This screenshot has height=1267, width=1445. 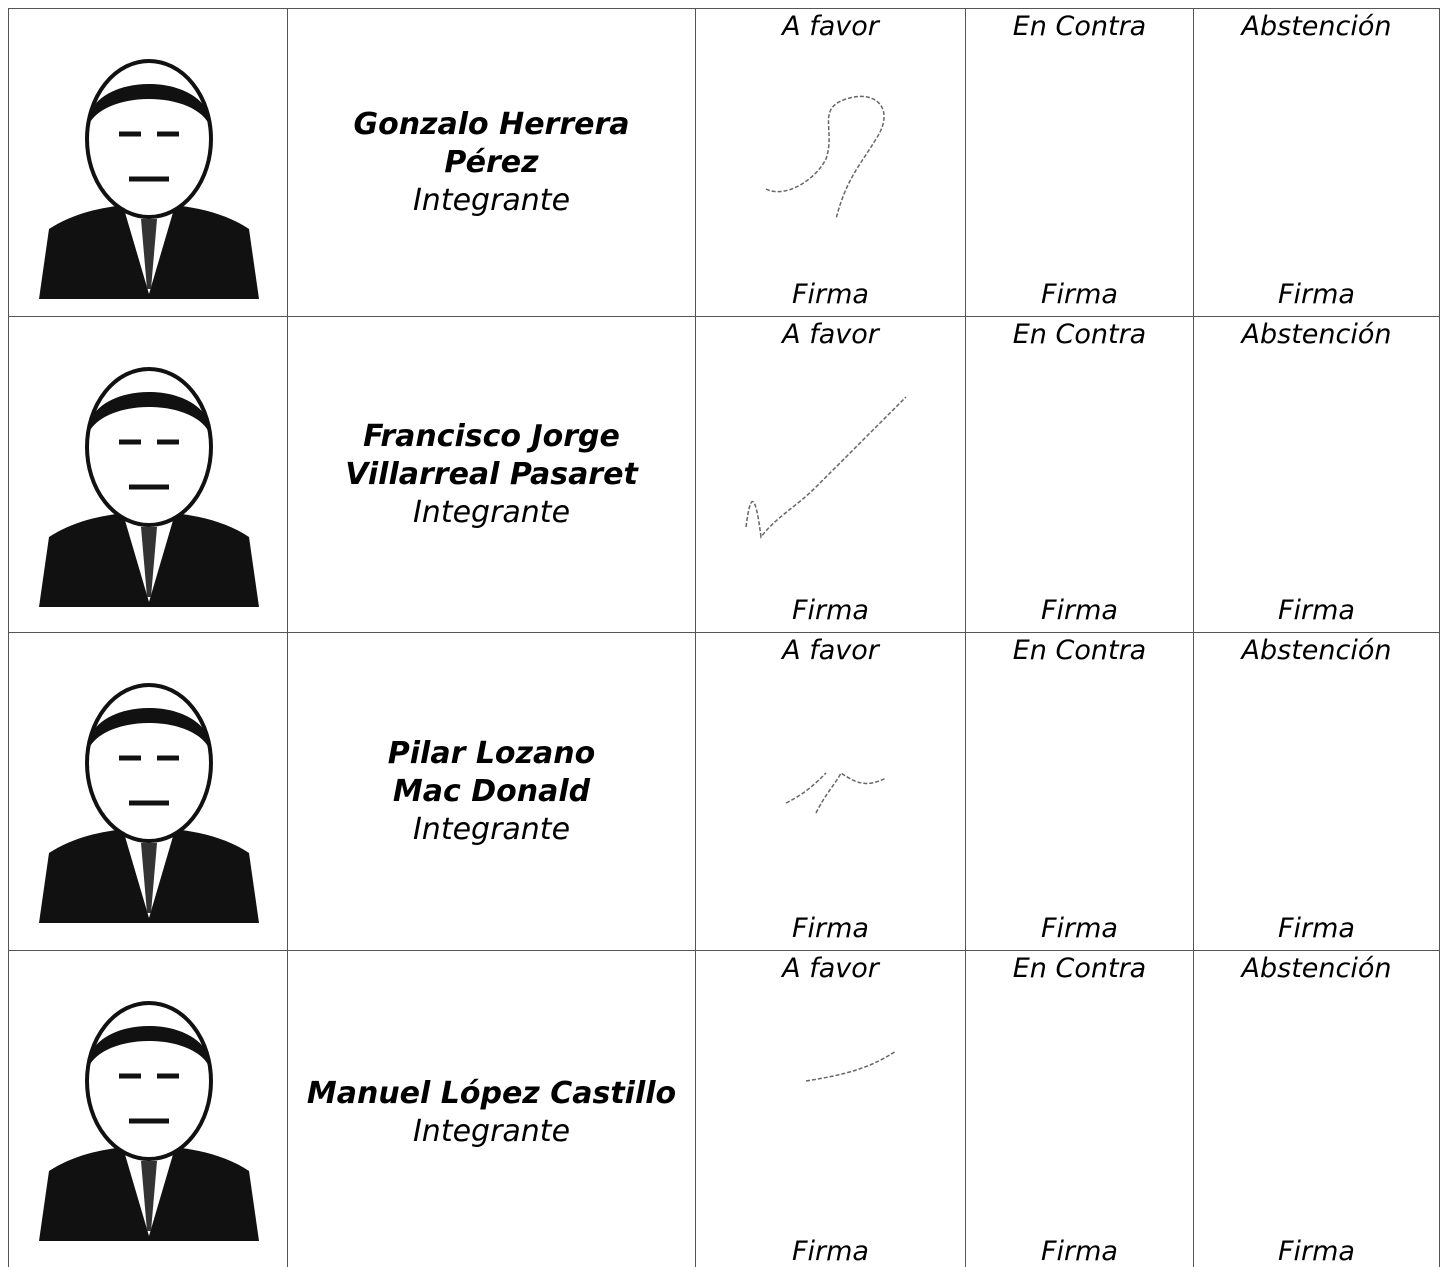 I want to click on name-cell: Gonzalo Herrera Pérez Integrante, so click(x=491, y=162).